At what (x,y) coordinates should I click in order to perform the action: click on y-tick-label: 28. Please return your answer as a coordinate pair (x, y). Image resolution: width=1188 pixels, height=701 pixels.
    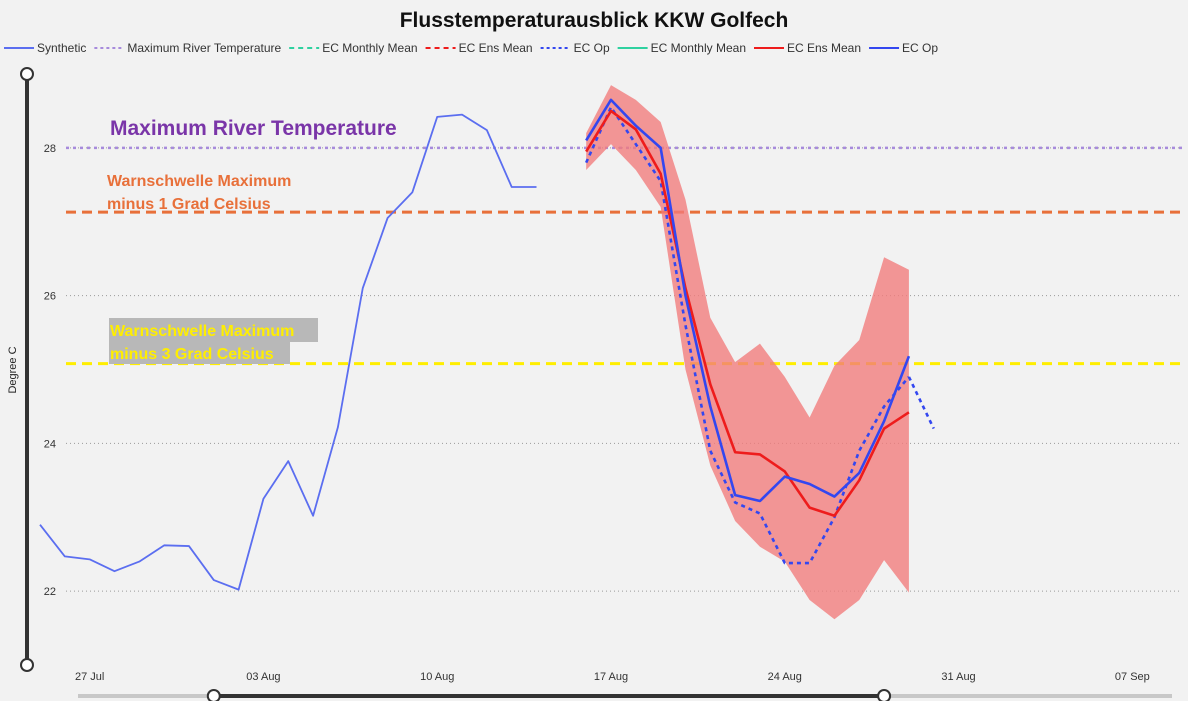
    Looking at the image, I should click on (50, 149).